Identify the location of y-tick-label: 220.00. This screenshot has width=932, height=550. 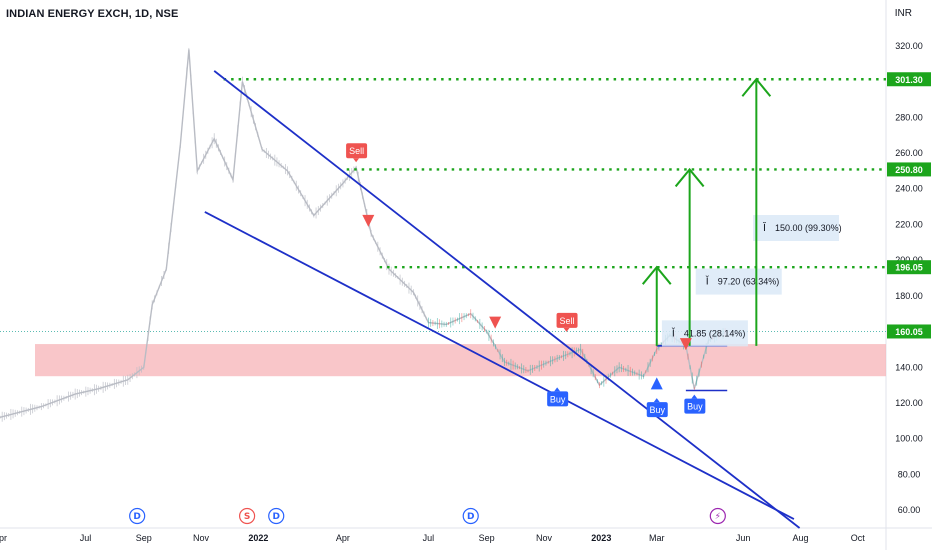
(909, 224).